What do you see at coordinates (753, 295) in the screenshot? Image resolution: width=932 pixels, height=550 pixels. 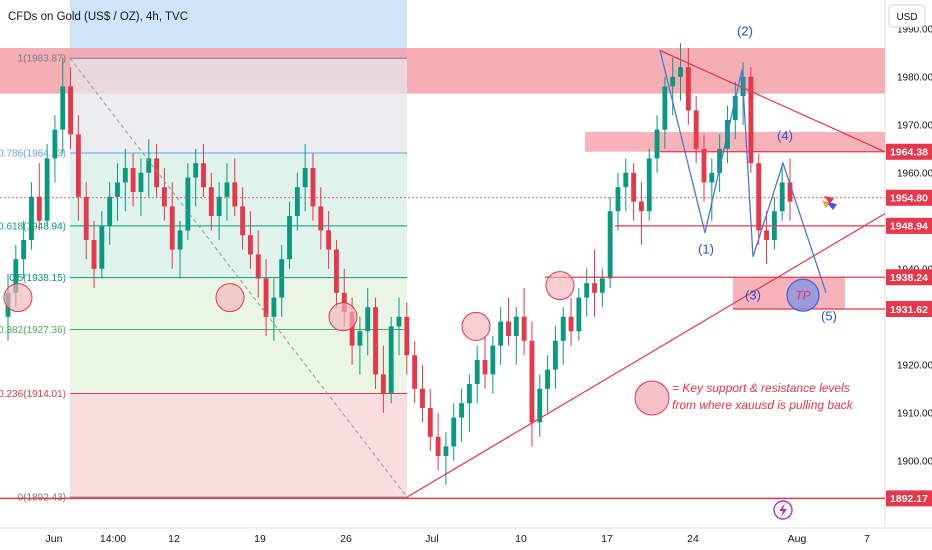 I see `wave-label: (3)` at bounding box center [753, 295].